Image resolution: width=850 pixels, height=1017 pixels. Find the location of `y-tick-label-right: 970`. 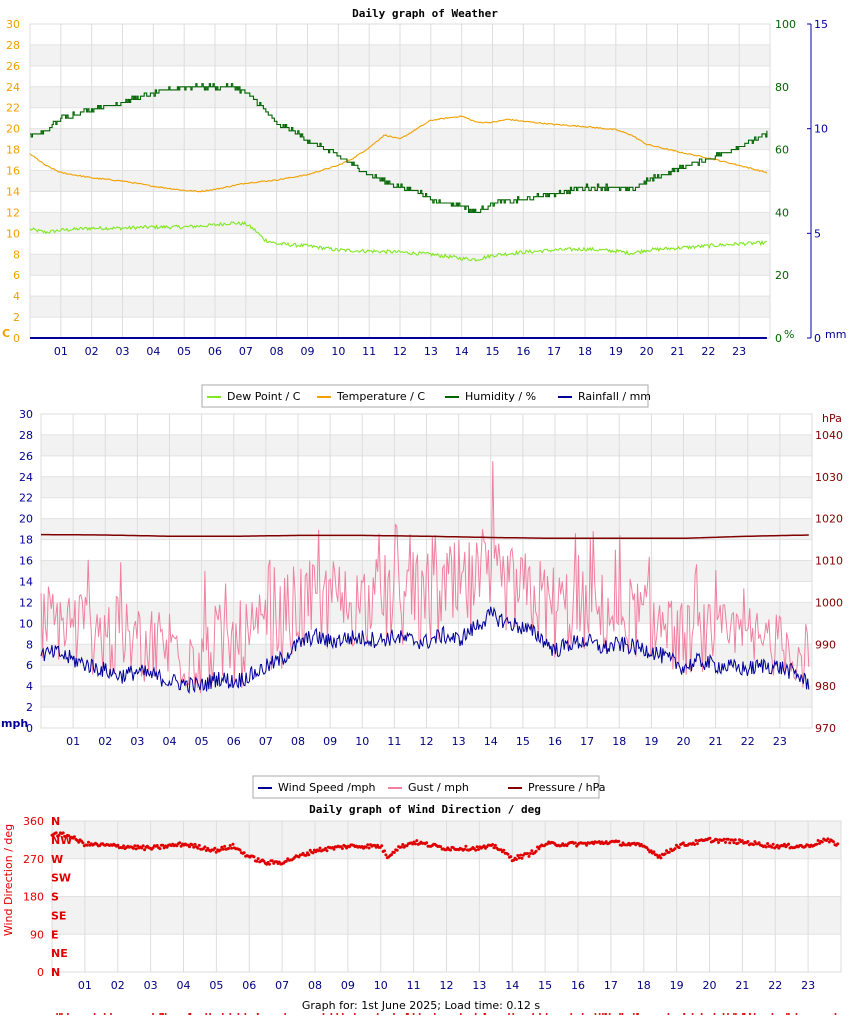

y-tick-label-right: 970 is located at coordinates (825, 728).